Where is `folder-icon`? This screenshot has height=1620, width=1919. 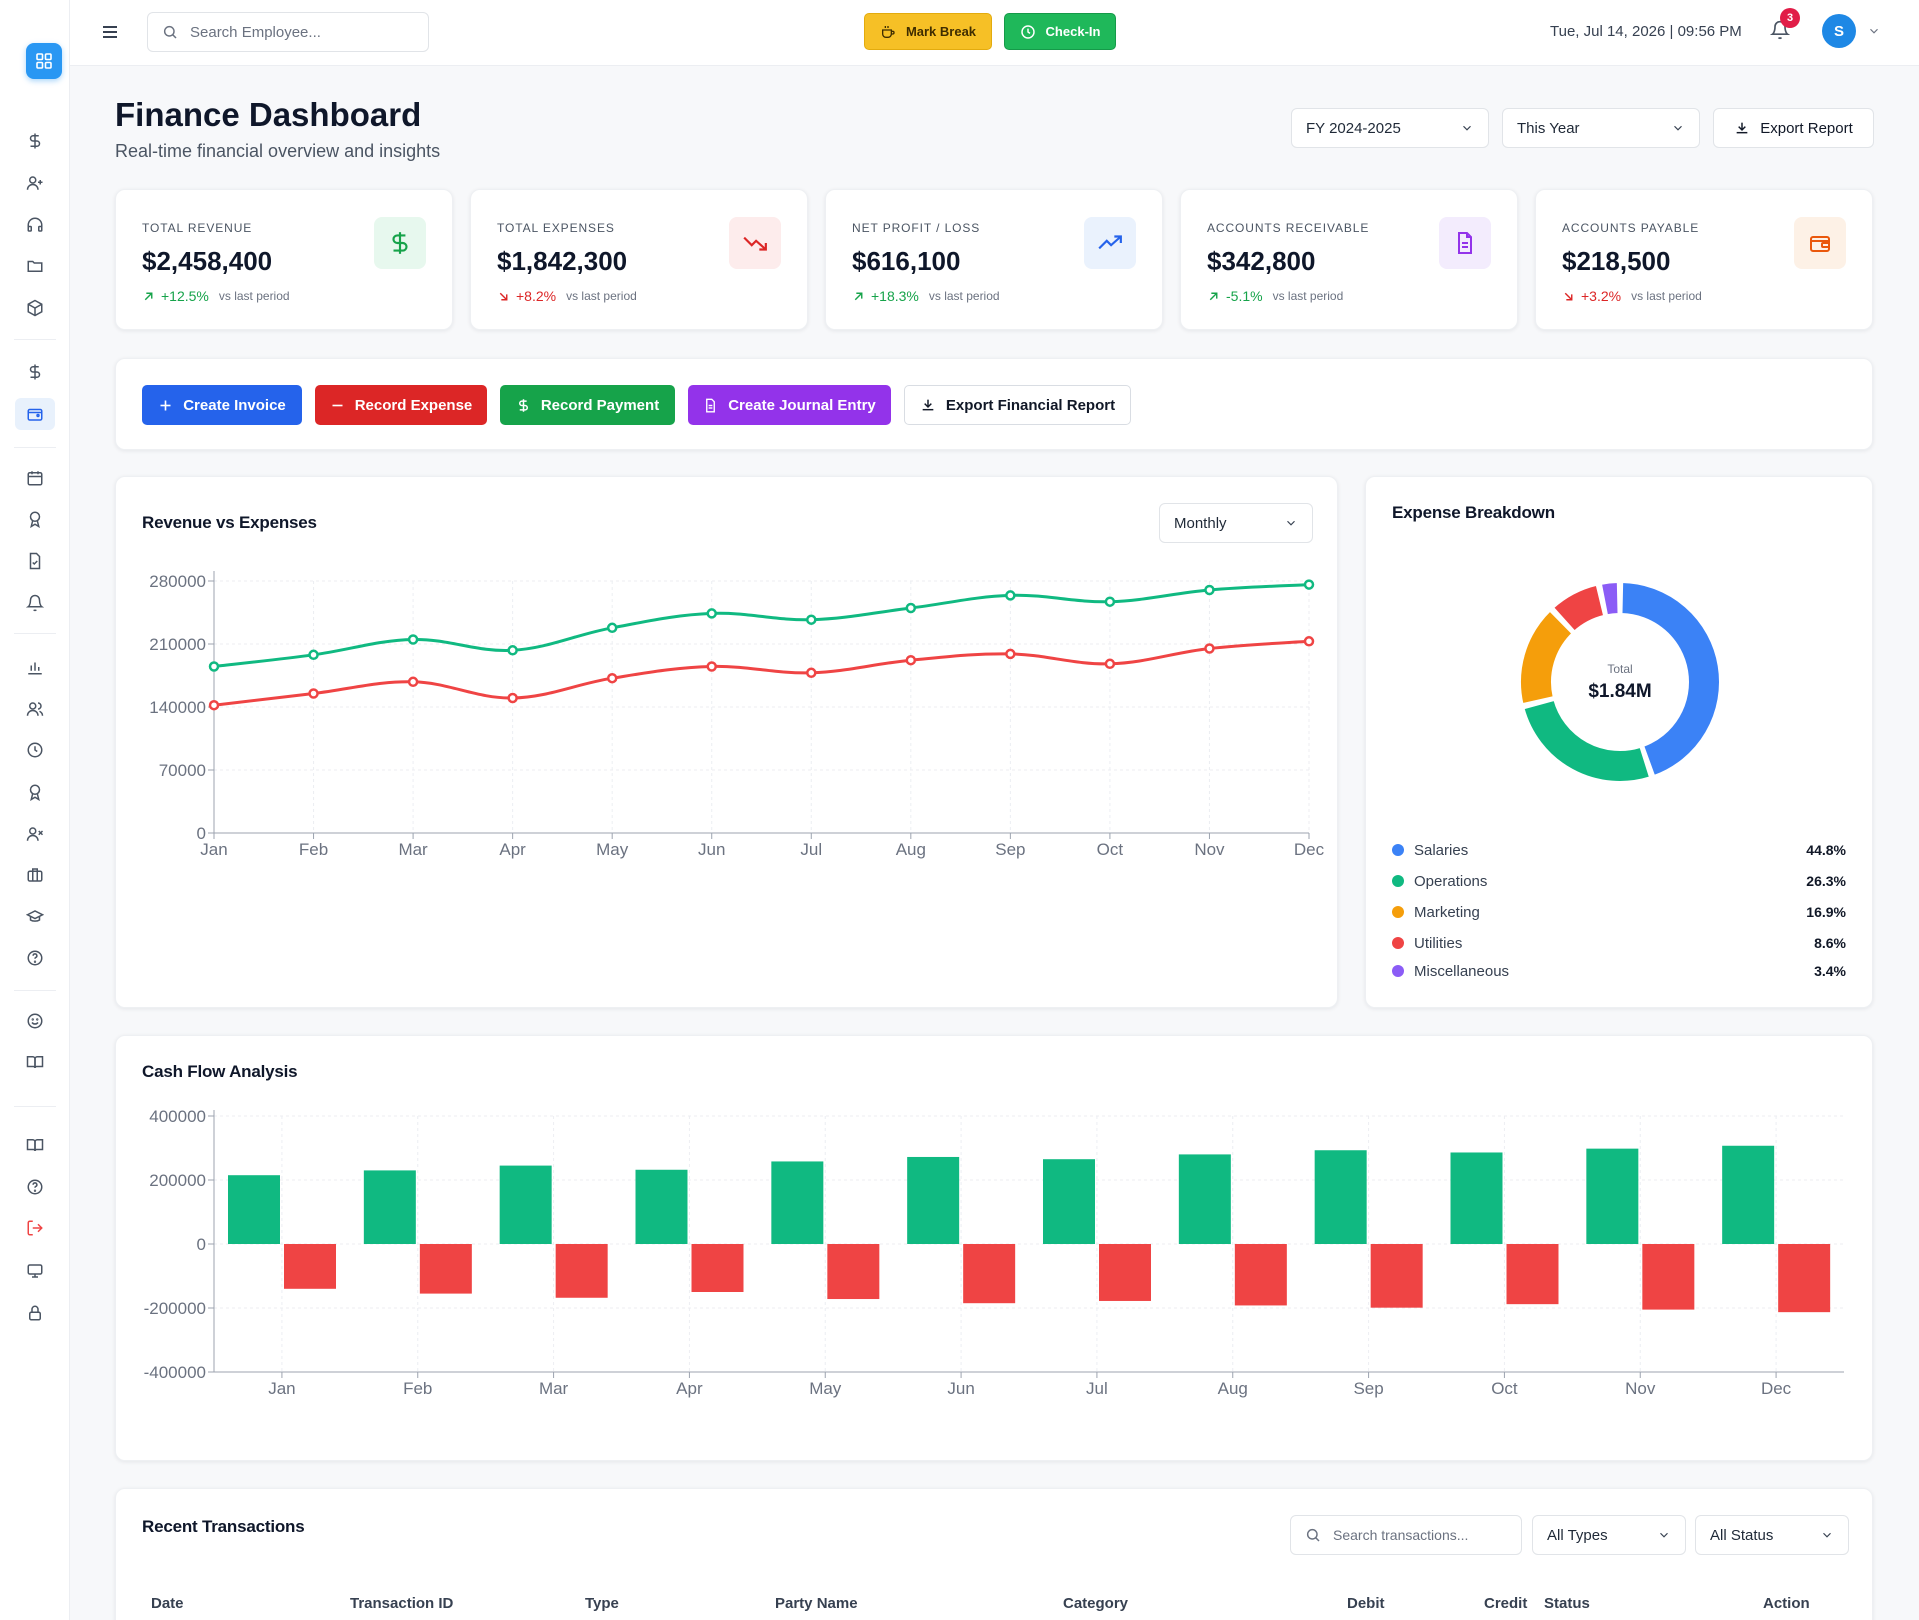 folder-icon is located at coordinates (35, 266).